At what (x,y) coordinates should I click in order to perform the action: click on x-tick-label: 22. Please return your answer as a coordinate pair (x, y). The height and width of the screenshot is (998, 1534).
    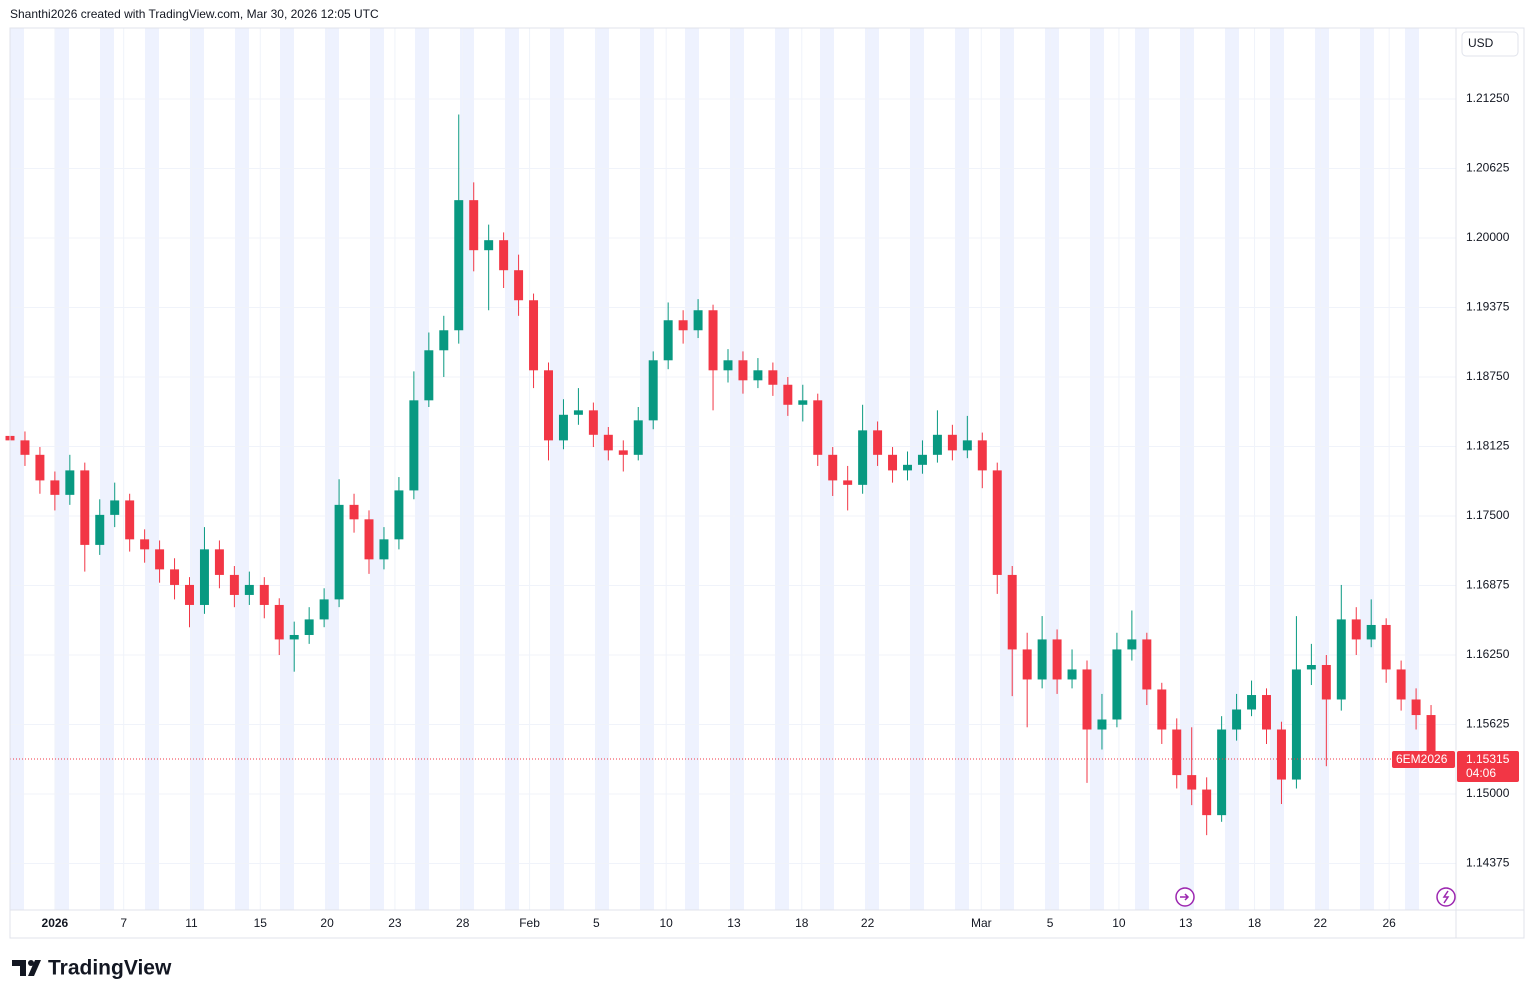
    Looking at the image, I should click on (868, 923).